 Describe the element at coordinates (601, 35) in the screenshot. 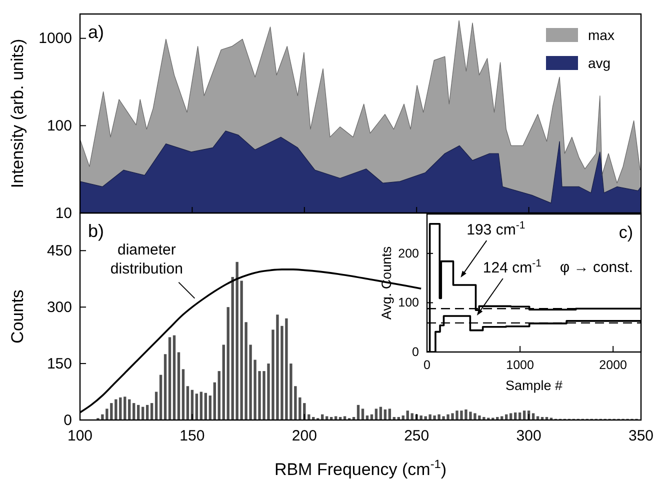

I see `legend-label: max` at that location.